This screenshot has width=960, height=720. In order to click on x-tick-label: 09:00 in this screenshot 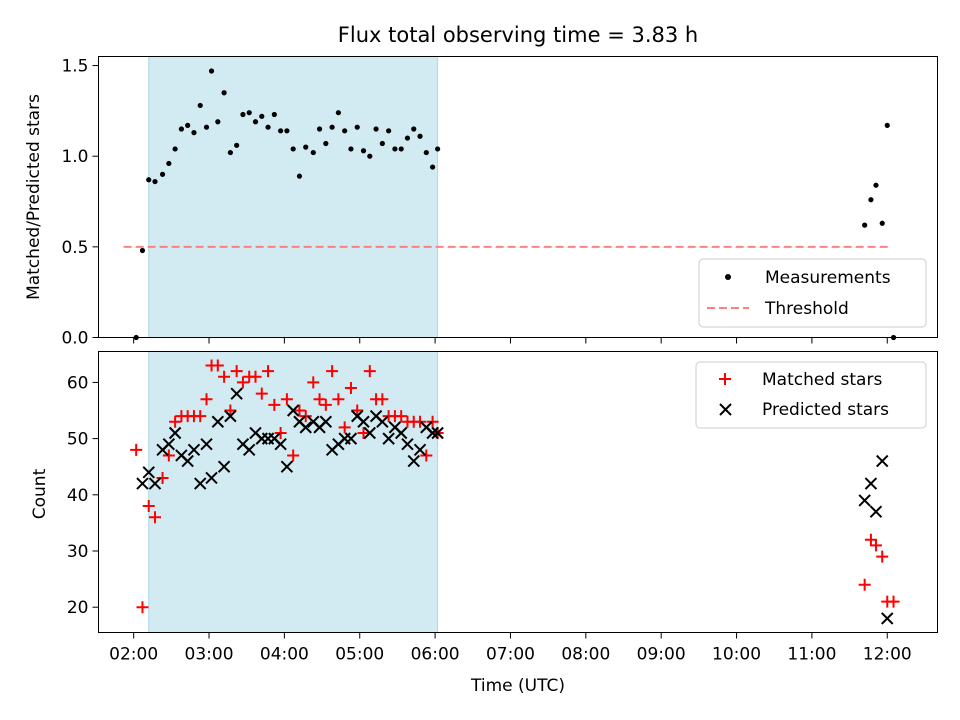, I will do `click(661, 655)`.